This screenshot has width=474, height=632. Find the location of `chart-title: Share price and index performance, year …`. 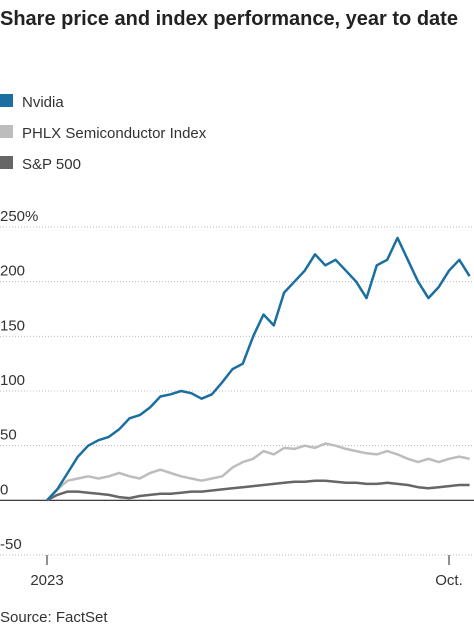

chart-title: Share price and index performance, year … is located at coordinates (229, 19).